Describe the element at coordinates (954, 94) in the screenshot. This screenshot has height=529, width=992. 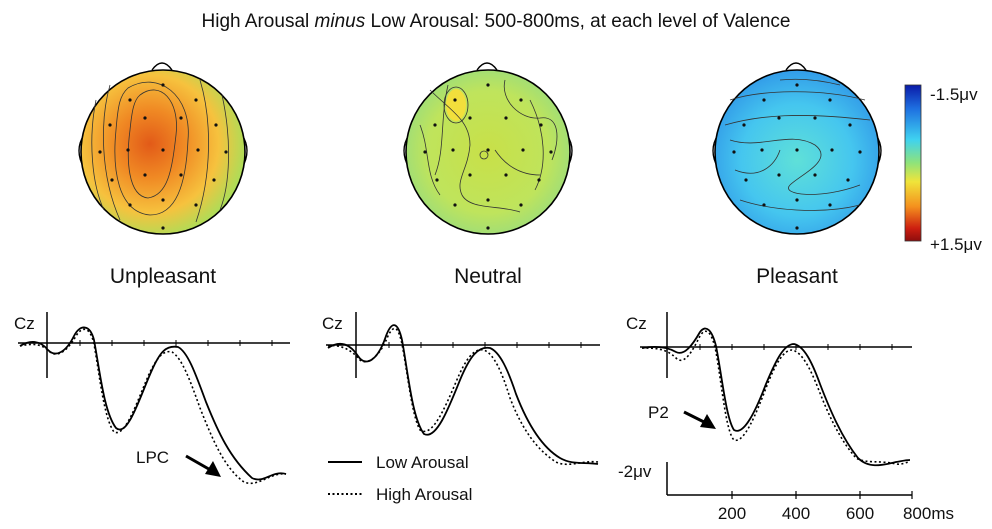
I see `color-scale-top-label: -1.5μv` at that location.